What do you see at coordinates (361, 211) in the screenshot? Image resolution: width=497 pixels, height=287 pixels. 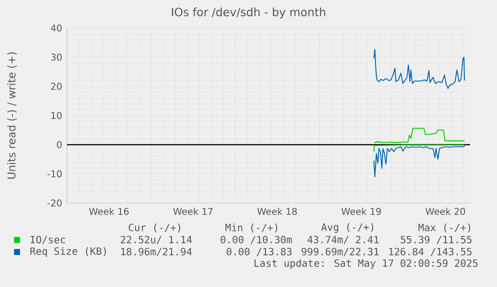 I see `x-tick-label: Week 19` at bounding box center [361, 211].